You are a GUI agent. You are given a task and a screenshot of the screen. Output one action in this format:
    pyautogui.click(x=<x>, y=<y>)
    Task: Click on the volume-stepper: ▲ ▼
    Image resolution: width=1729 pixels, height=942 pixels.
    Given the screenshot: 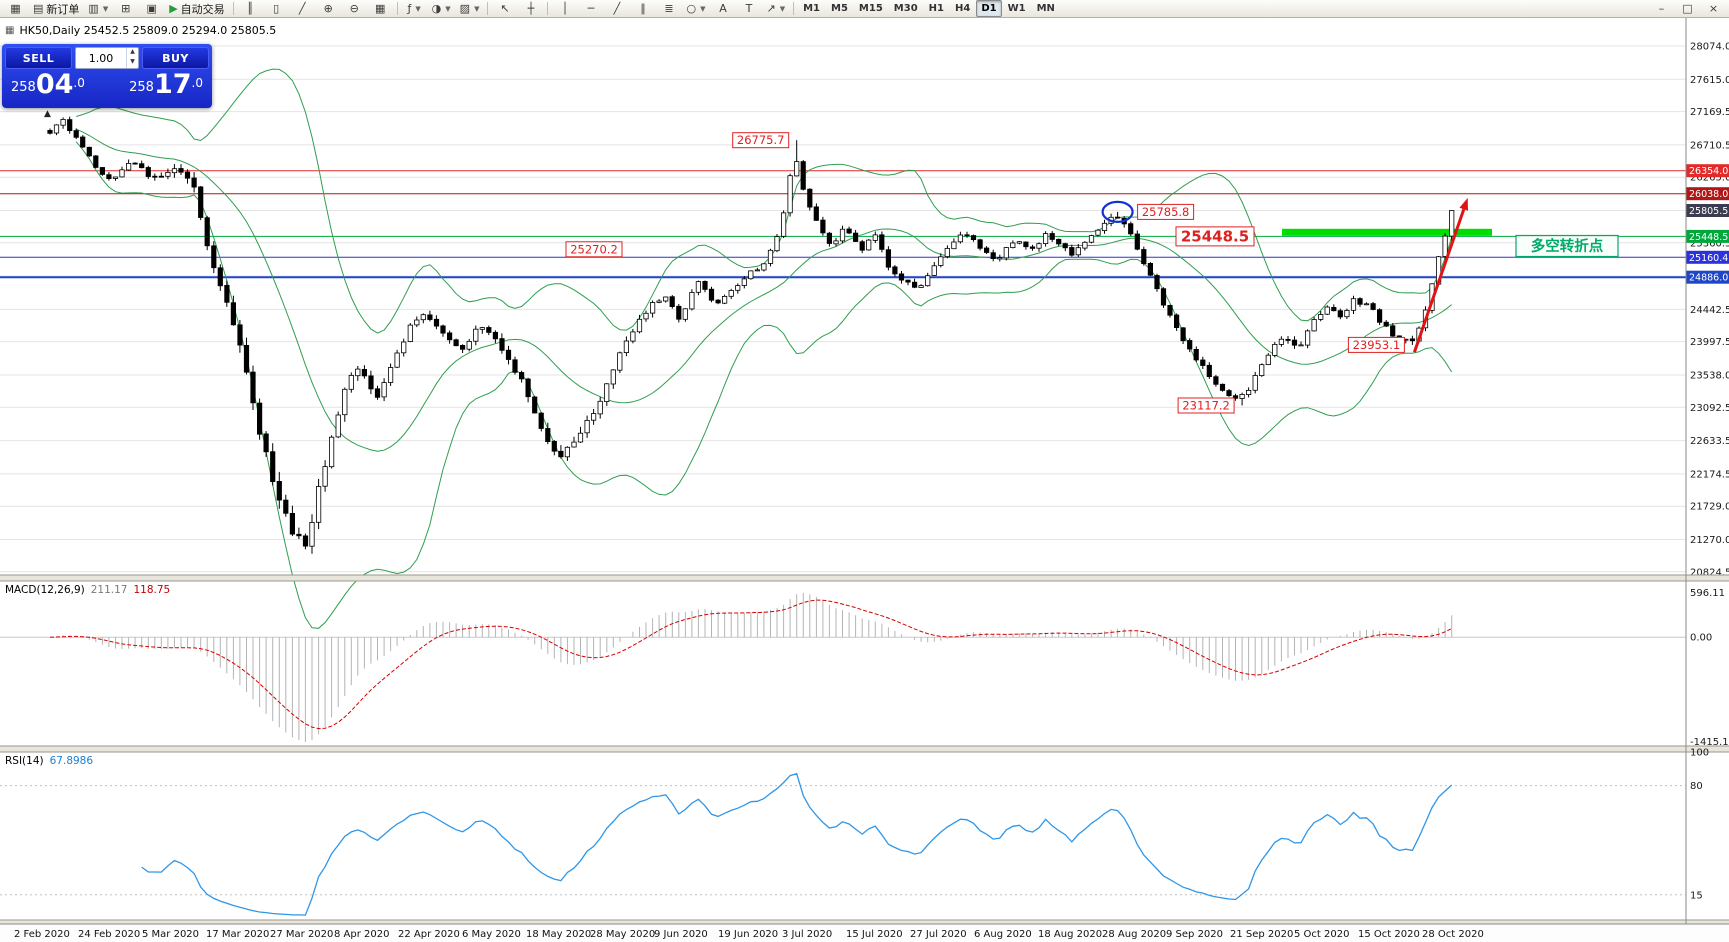 What is the action you would take?
    pyautogui.click(x=107, y=58)
    